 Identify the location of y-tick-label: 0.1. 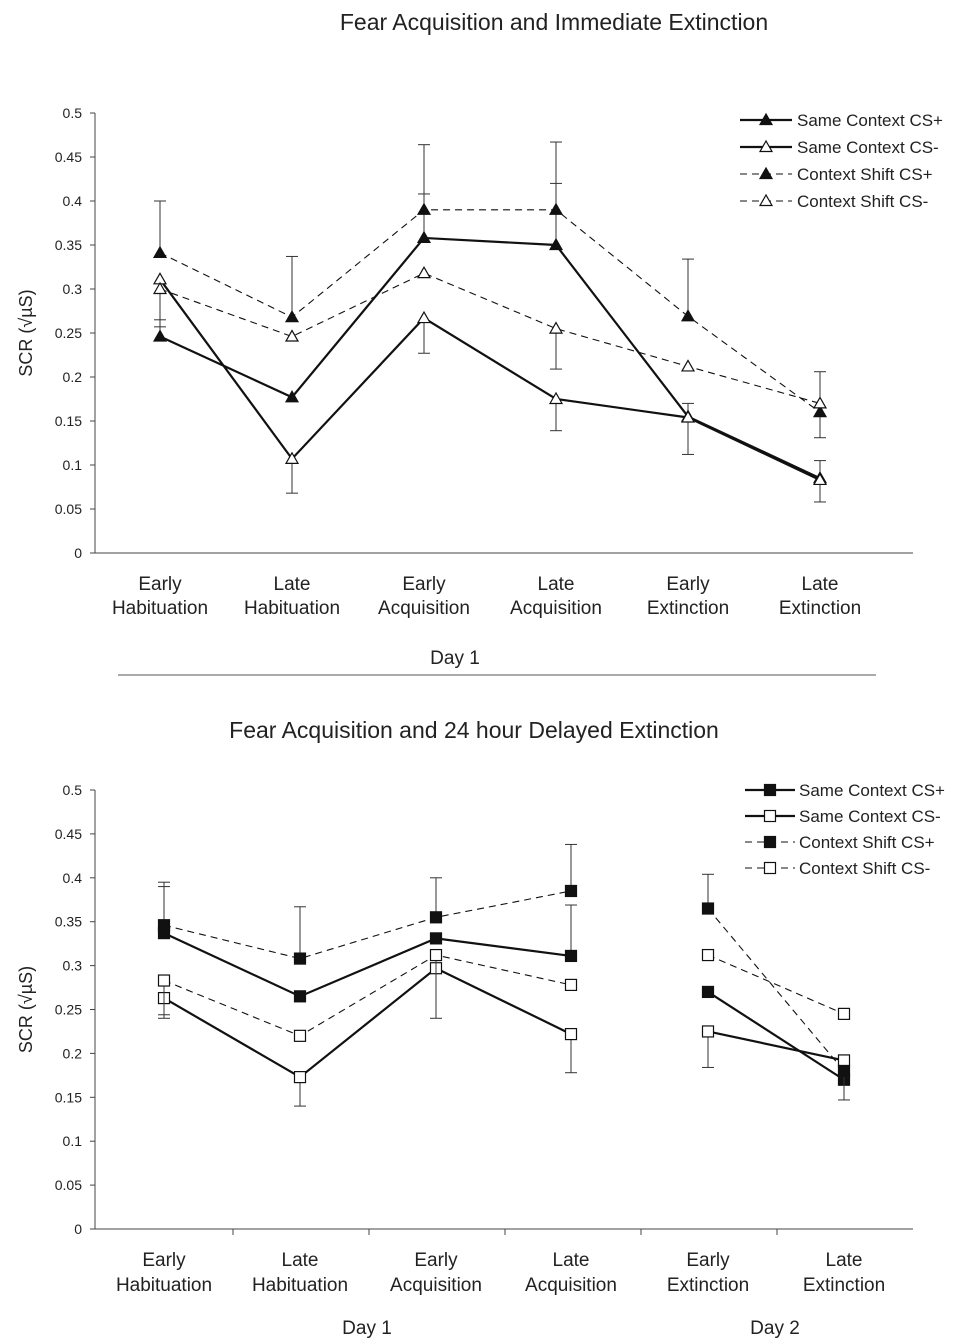
(73, 1141).